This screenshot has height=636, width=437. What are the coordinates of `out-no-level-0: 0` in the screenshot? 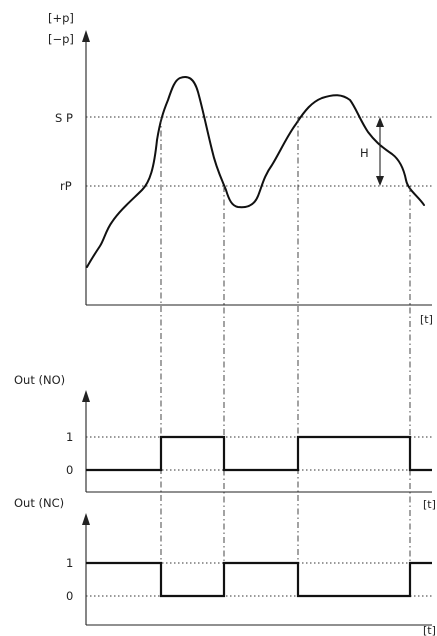 It's located at (69, 470).